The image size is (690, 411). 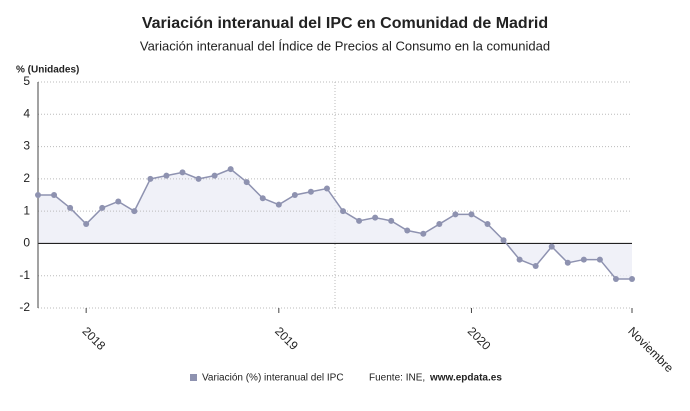 I want to click on legend-label: Variación (%) interanual del IPC, so click(x=273, y=378).